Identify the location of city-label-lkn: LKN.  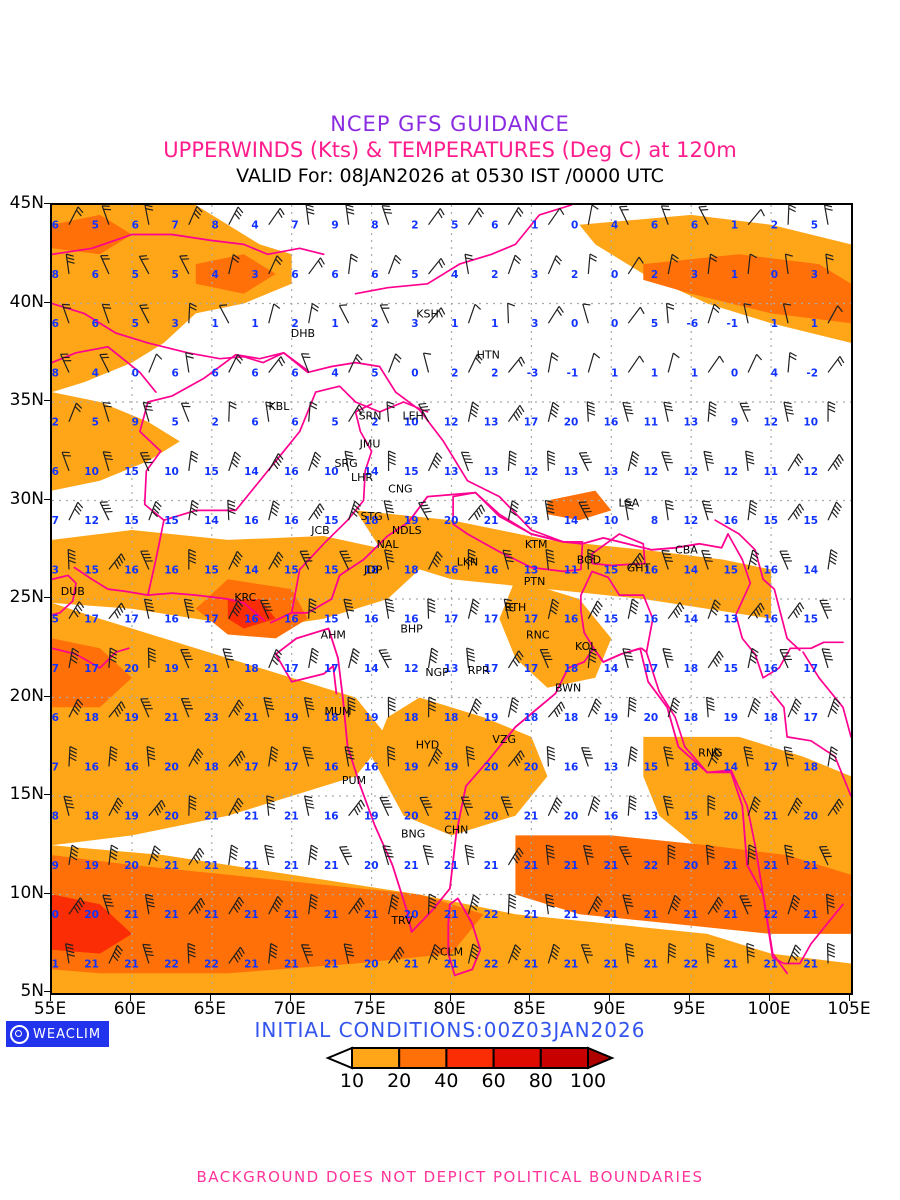
(468, 562).